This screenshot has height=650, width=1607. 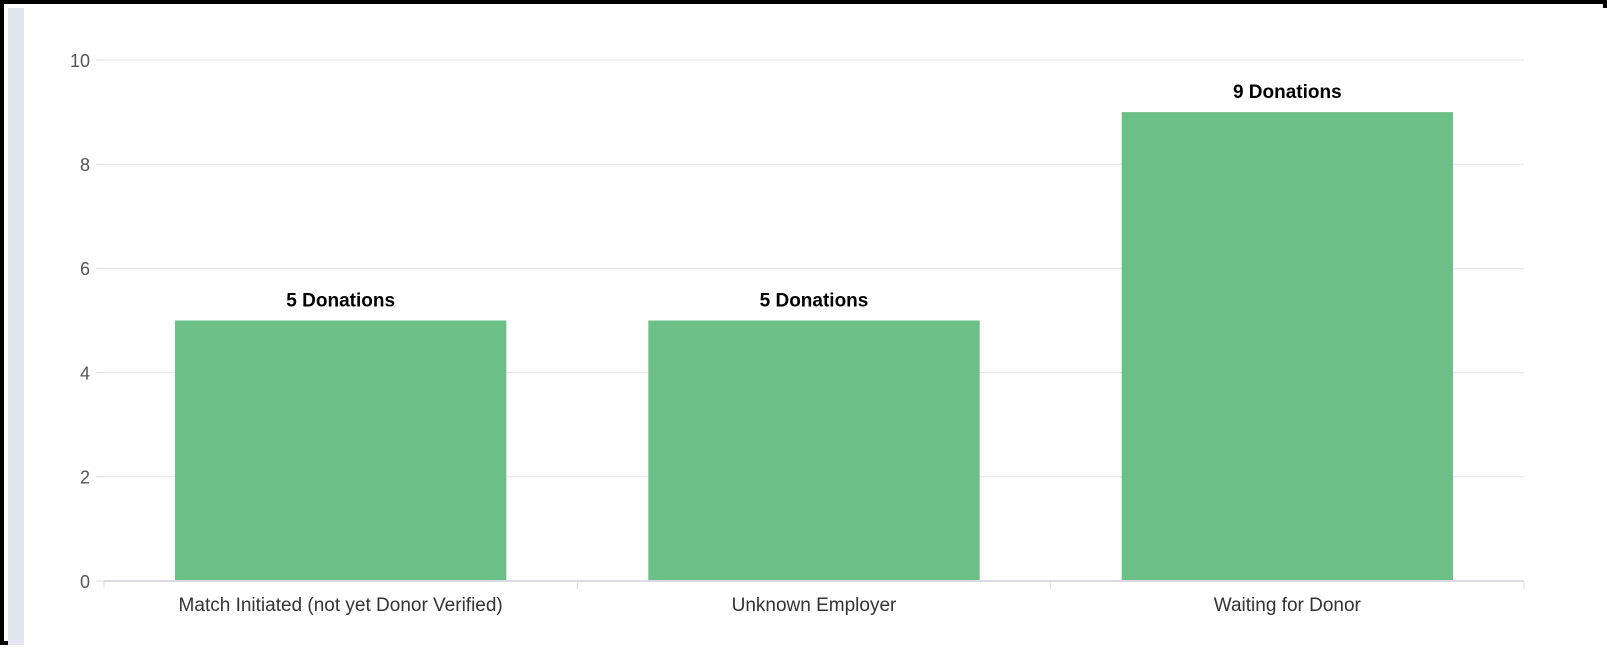 What do you see at coordinates (341, 605) in the screenshot?
I see `x-category-label: Match Initiated (not yet Donor Verified)` at bounding box center [341, 605].